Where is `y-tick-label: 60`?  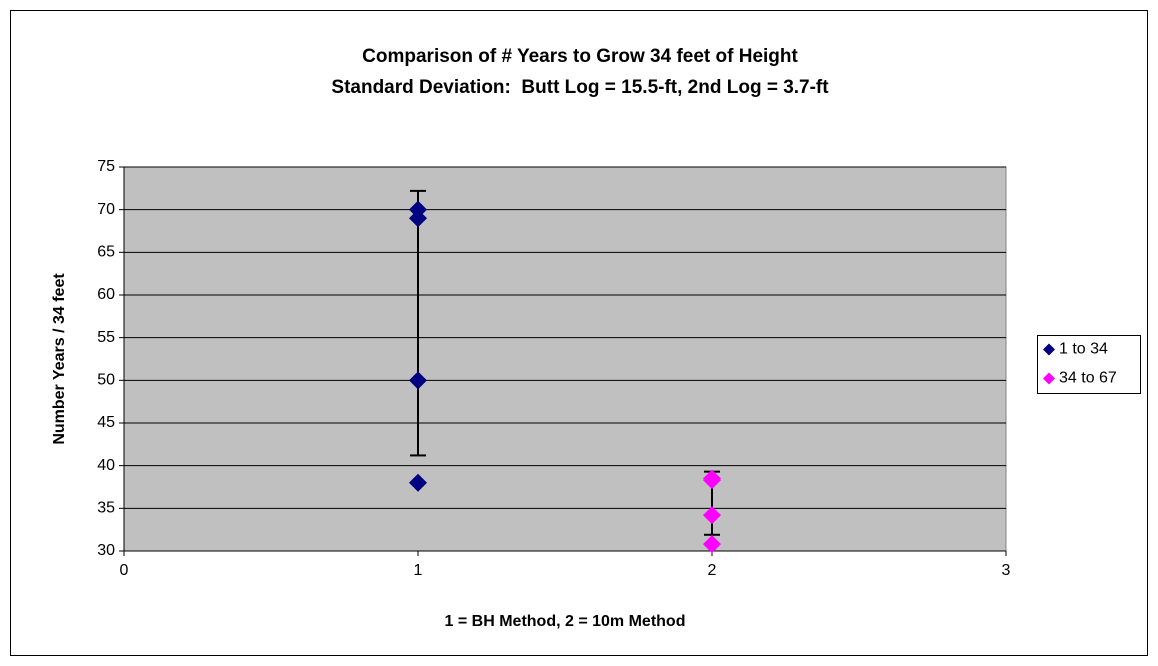 y-tick-label: 60 is located at coordinates (106, 294).